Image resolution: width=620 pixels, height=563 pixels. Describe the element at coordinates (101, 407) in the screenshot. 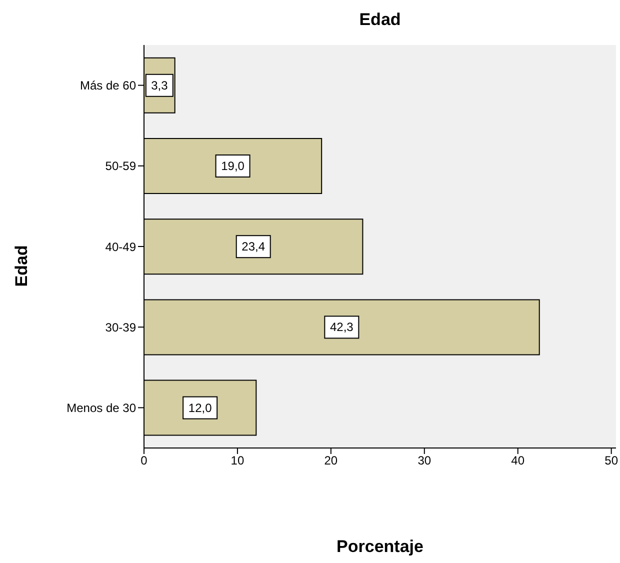

I see `y-tick-label: Menos de 30` at that location.